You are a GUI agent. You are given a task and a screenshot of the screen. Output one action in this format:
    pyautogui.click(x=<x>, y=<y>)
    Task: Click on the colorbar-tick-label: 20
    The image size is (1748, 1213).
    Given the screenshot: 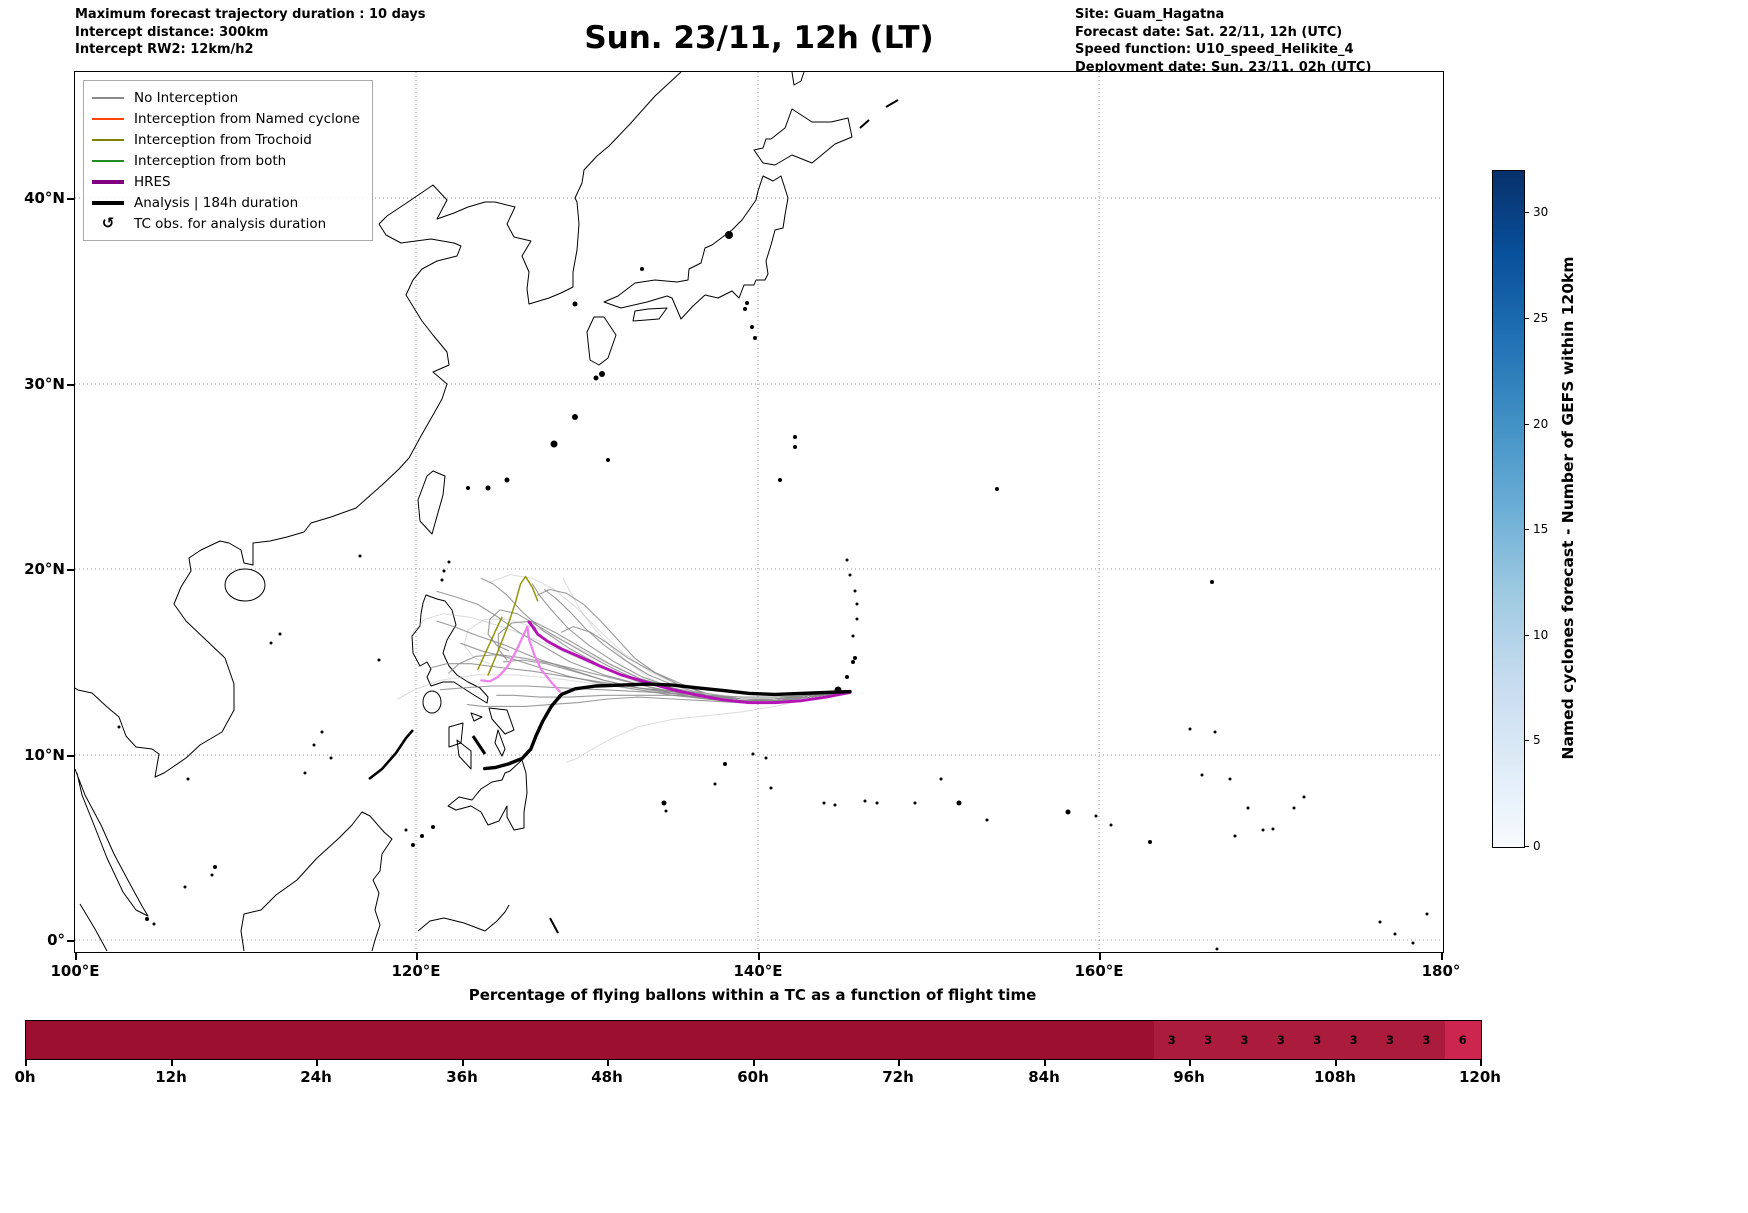 What is the action you would take?
    pyautogui.click(x=1541, y=424)
    